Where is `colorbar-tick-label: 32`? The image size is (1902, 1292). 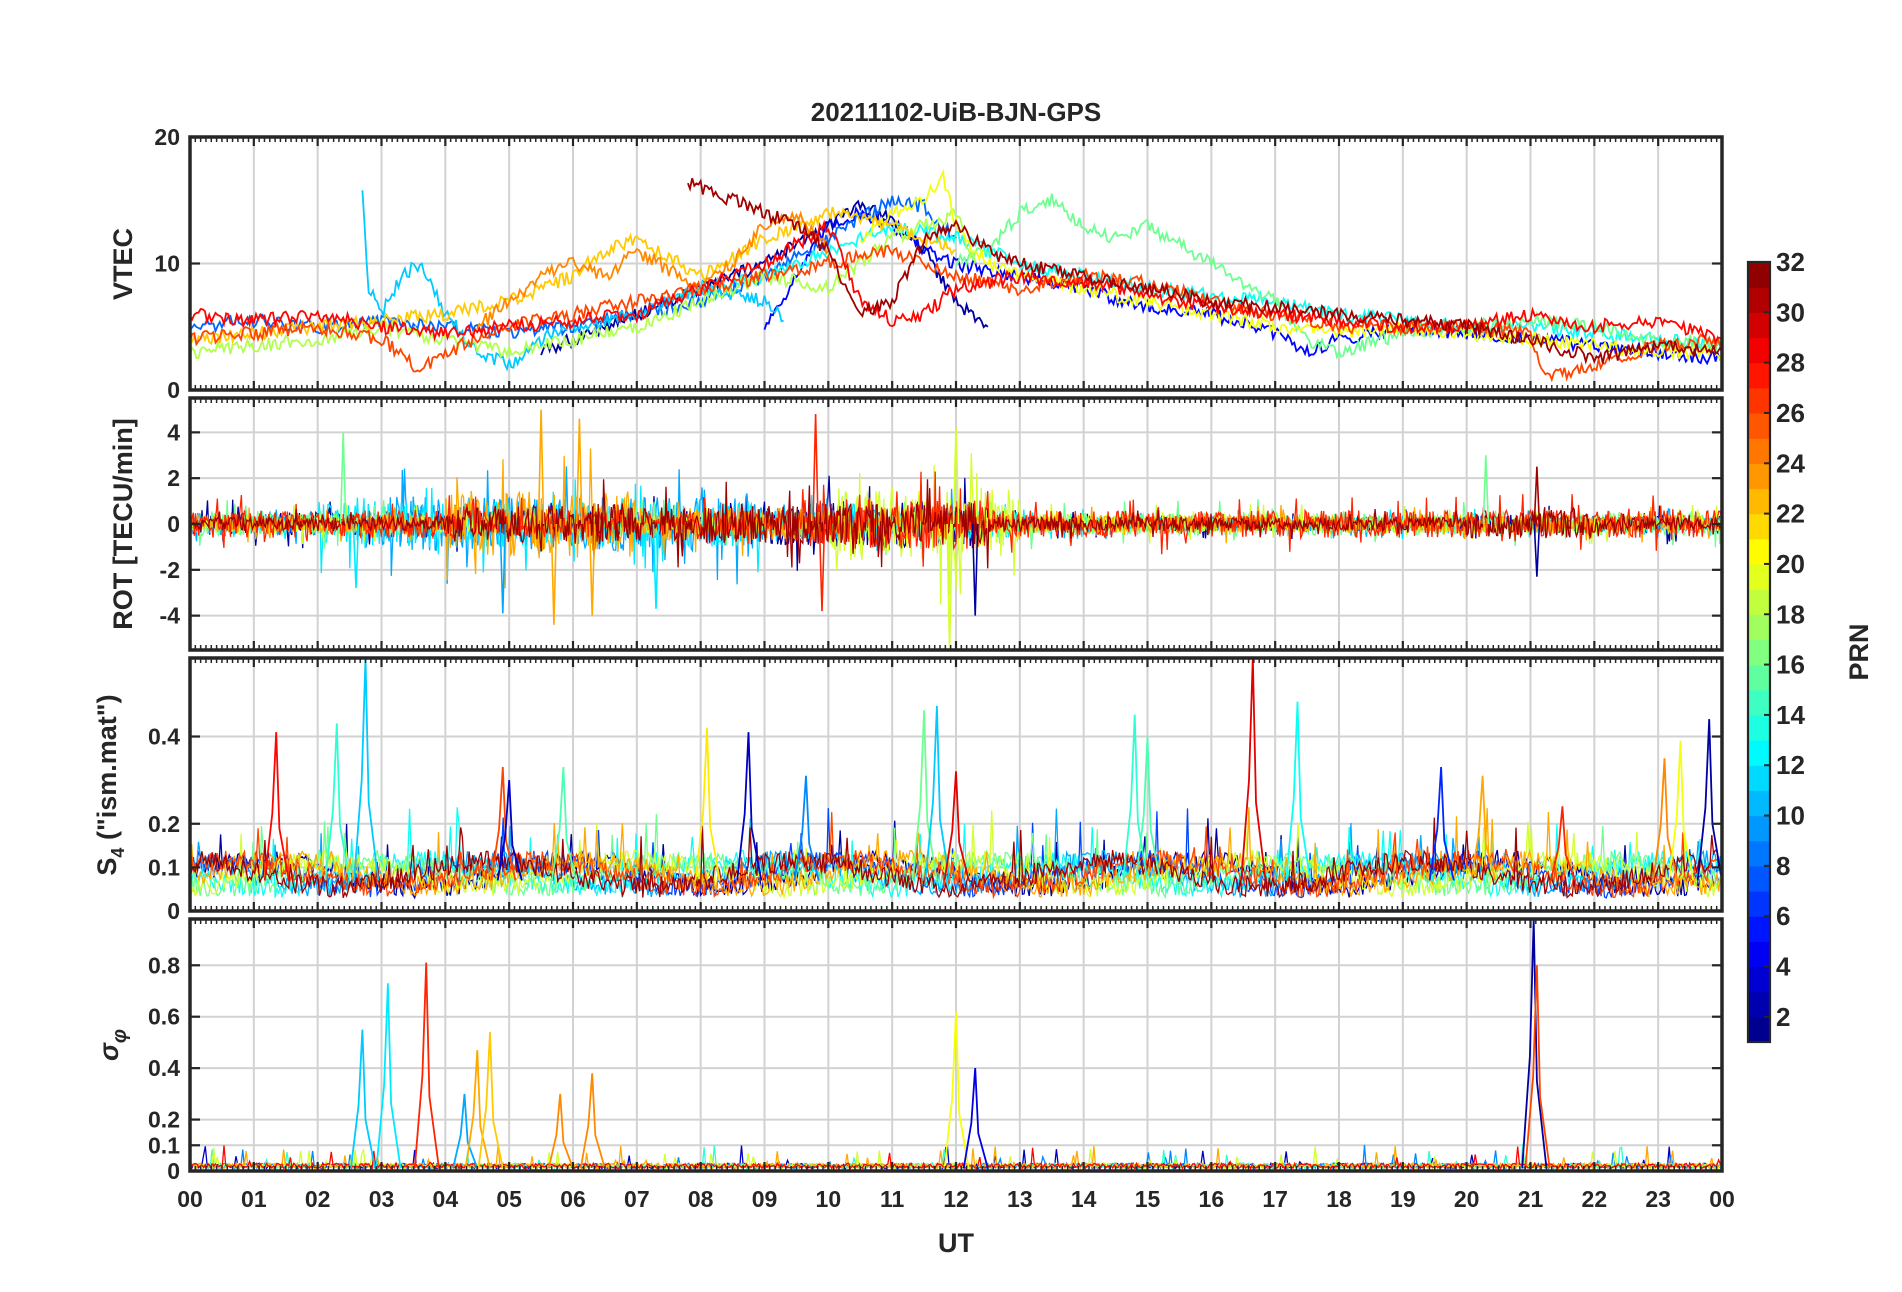 colorbar-tick-label: 32 is located at coordinates (1790, 262).